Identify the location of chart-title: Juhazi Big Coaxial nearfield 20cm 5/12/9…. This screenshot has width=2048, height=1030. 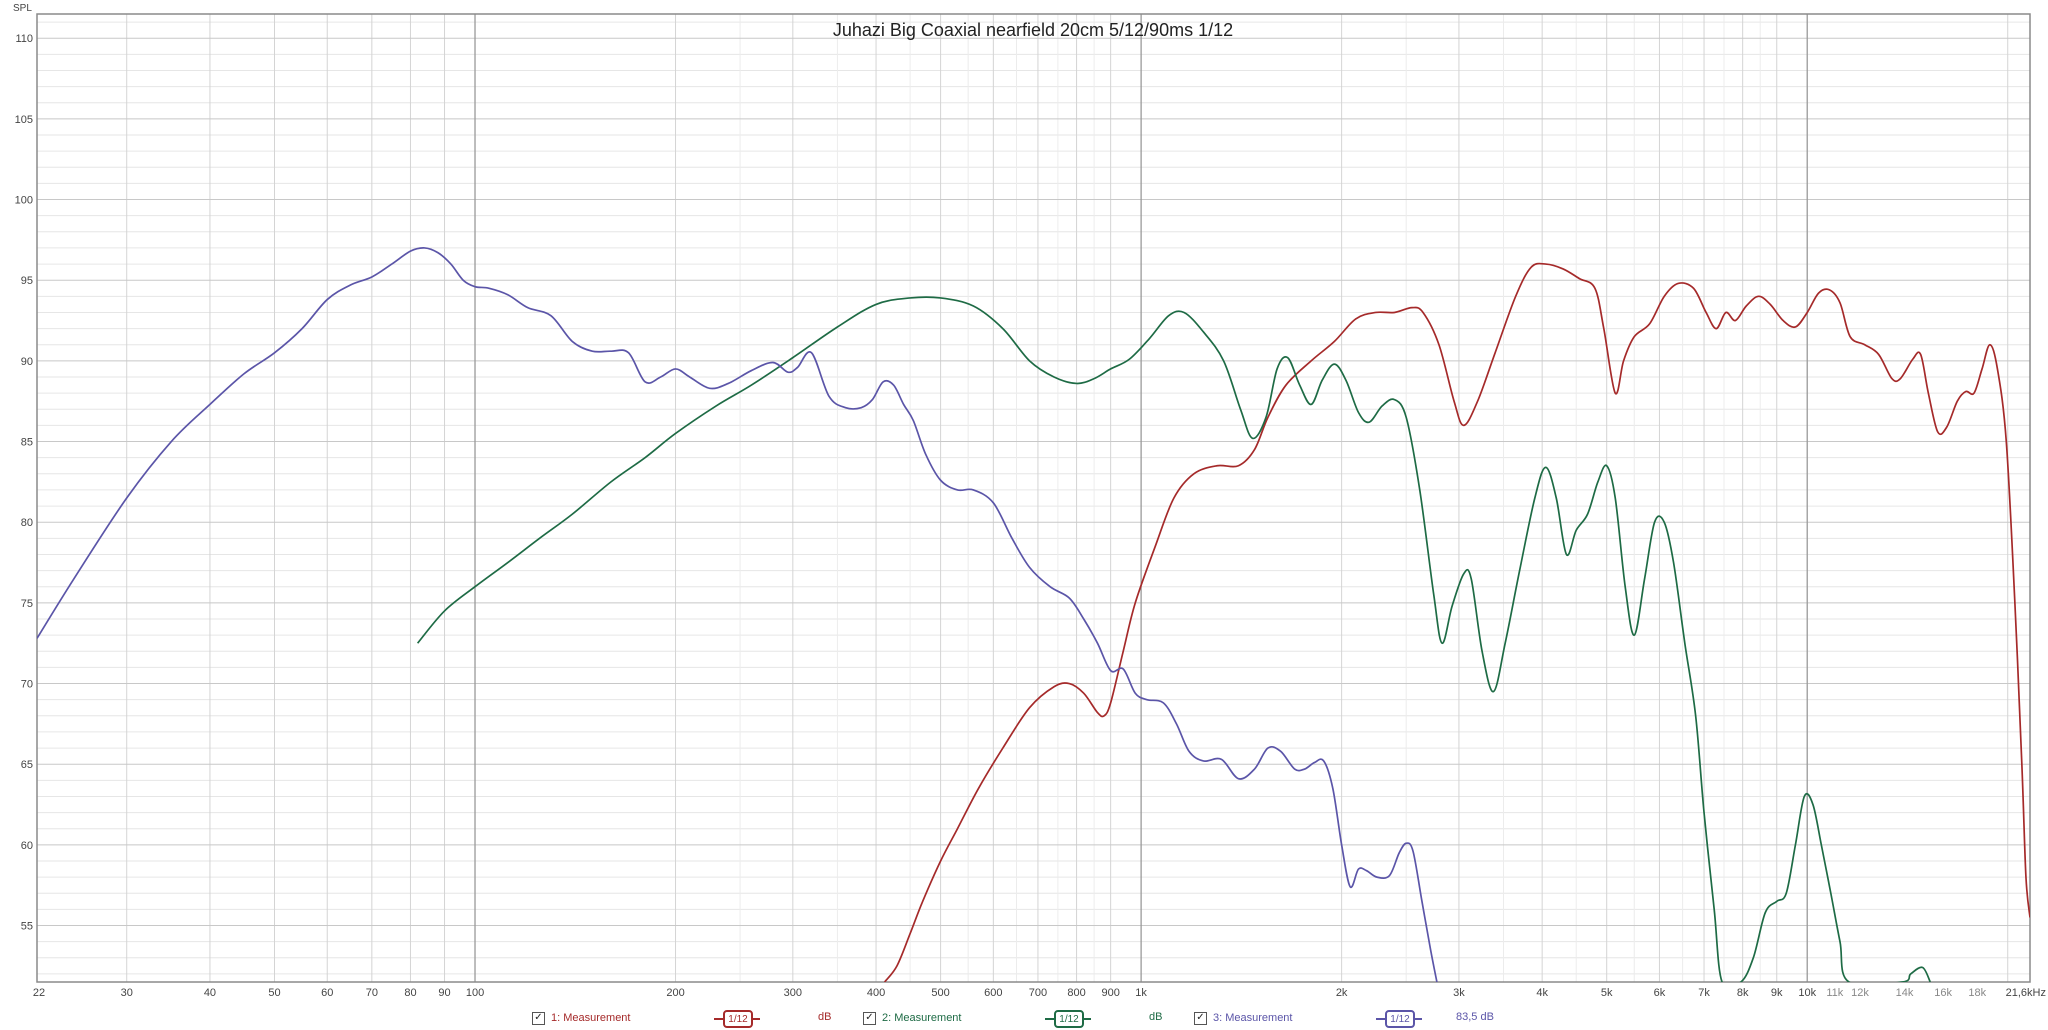
(1033, 30).